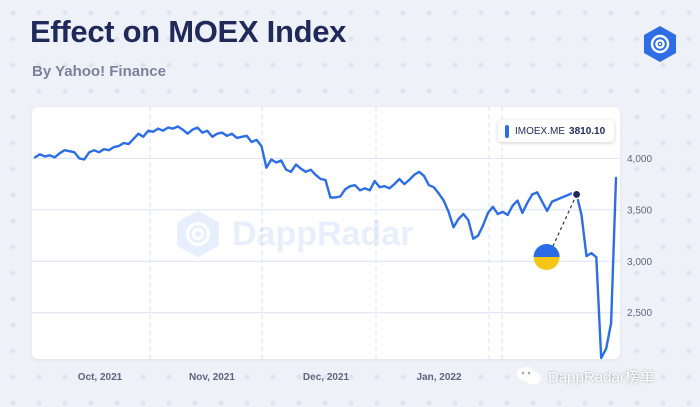 The width and height of the screenshot is (700, 407). What do you see at coordinates (546, 263) in the screenshot?
I see `ukraine-flag-icon-bottom` at bounding box center [546, 263].